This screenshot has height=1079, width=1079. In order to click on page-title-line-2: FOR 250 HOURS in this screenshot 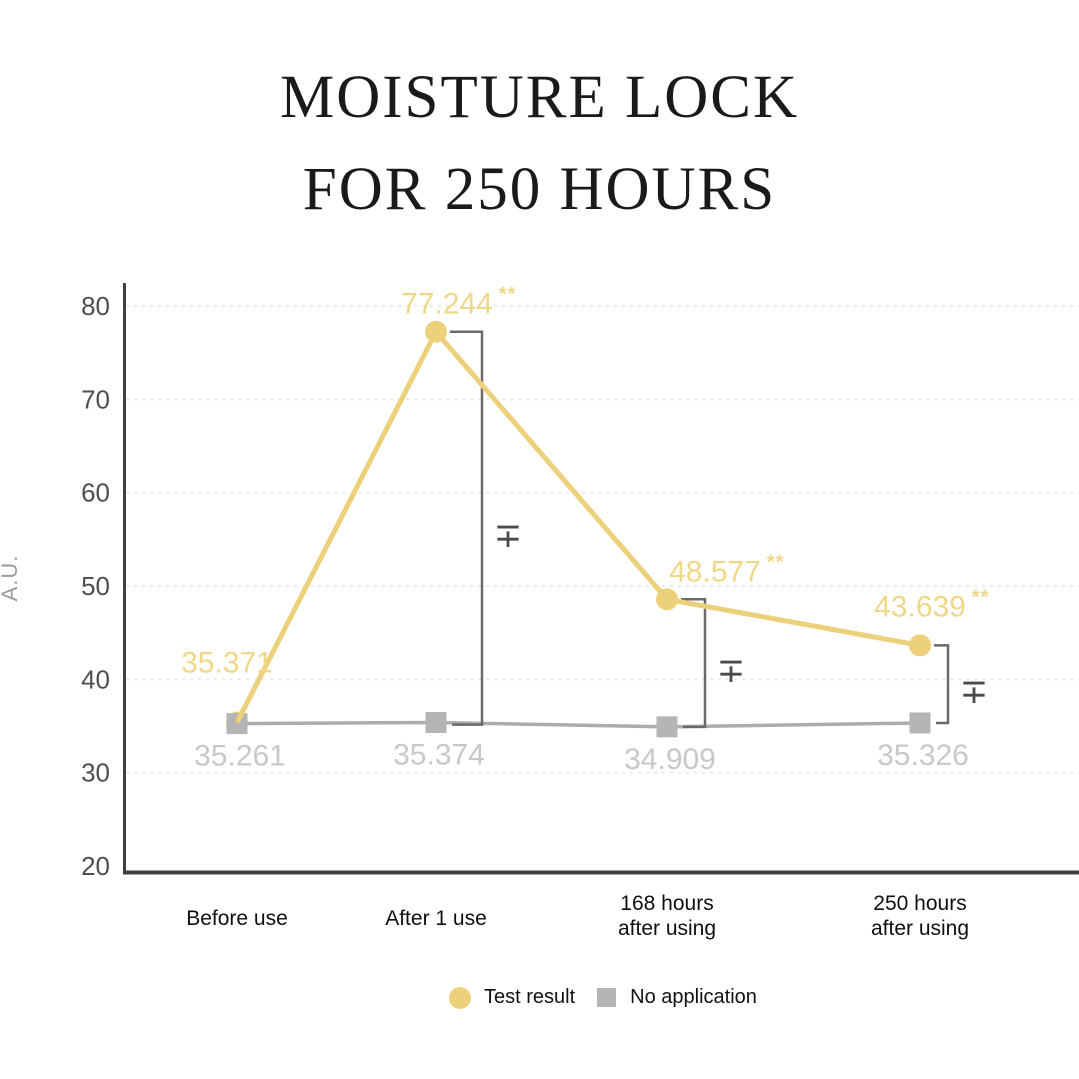, I will do `click(539, 189)`.